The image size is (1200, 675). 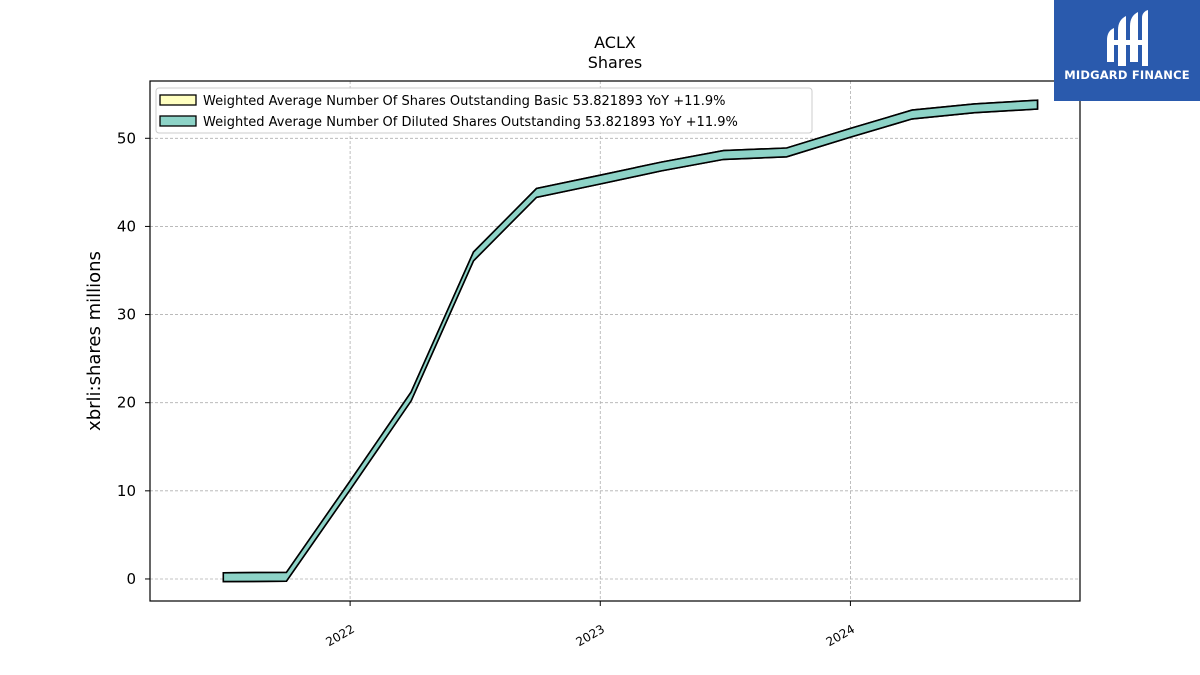 What do you see at coordinates (94, 341) in the screenshot?
I see `y-axis-label: xbrli:shares millions` at bounding box center [94, 341].